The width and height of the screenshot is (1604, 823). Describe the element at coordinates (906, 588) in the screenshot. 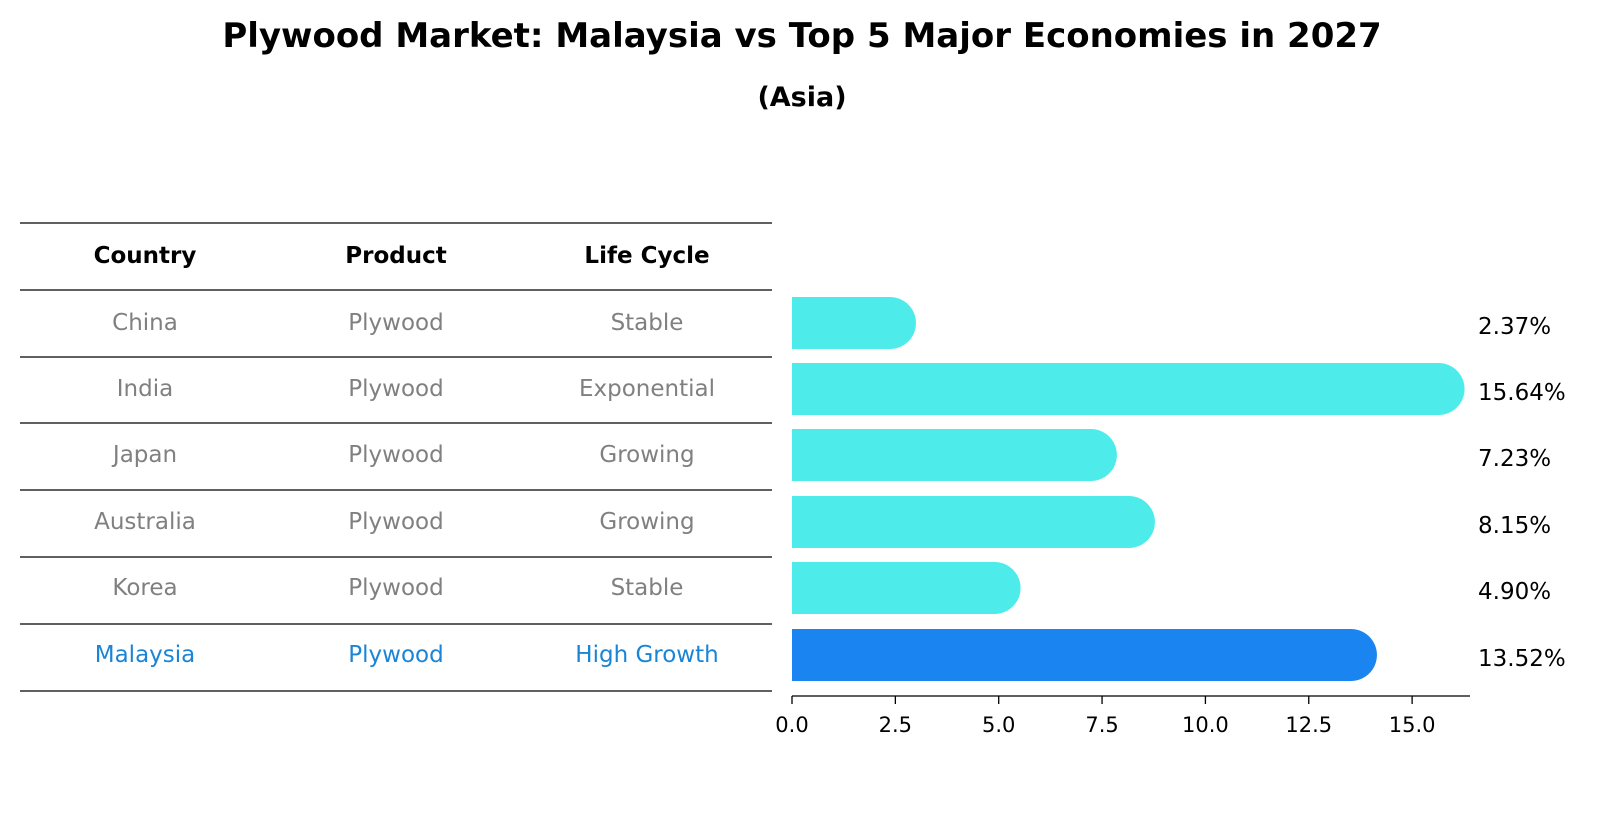

I see `bar-korea` at that location.